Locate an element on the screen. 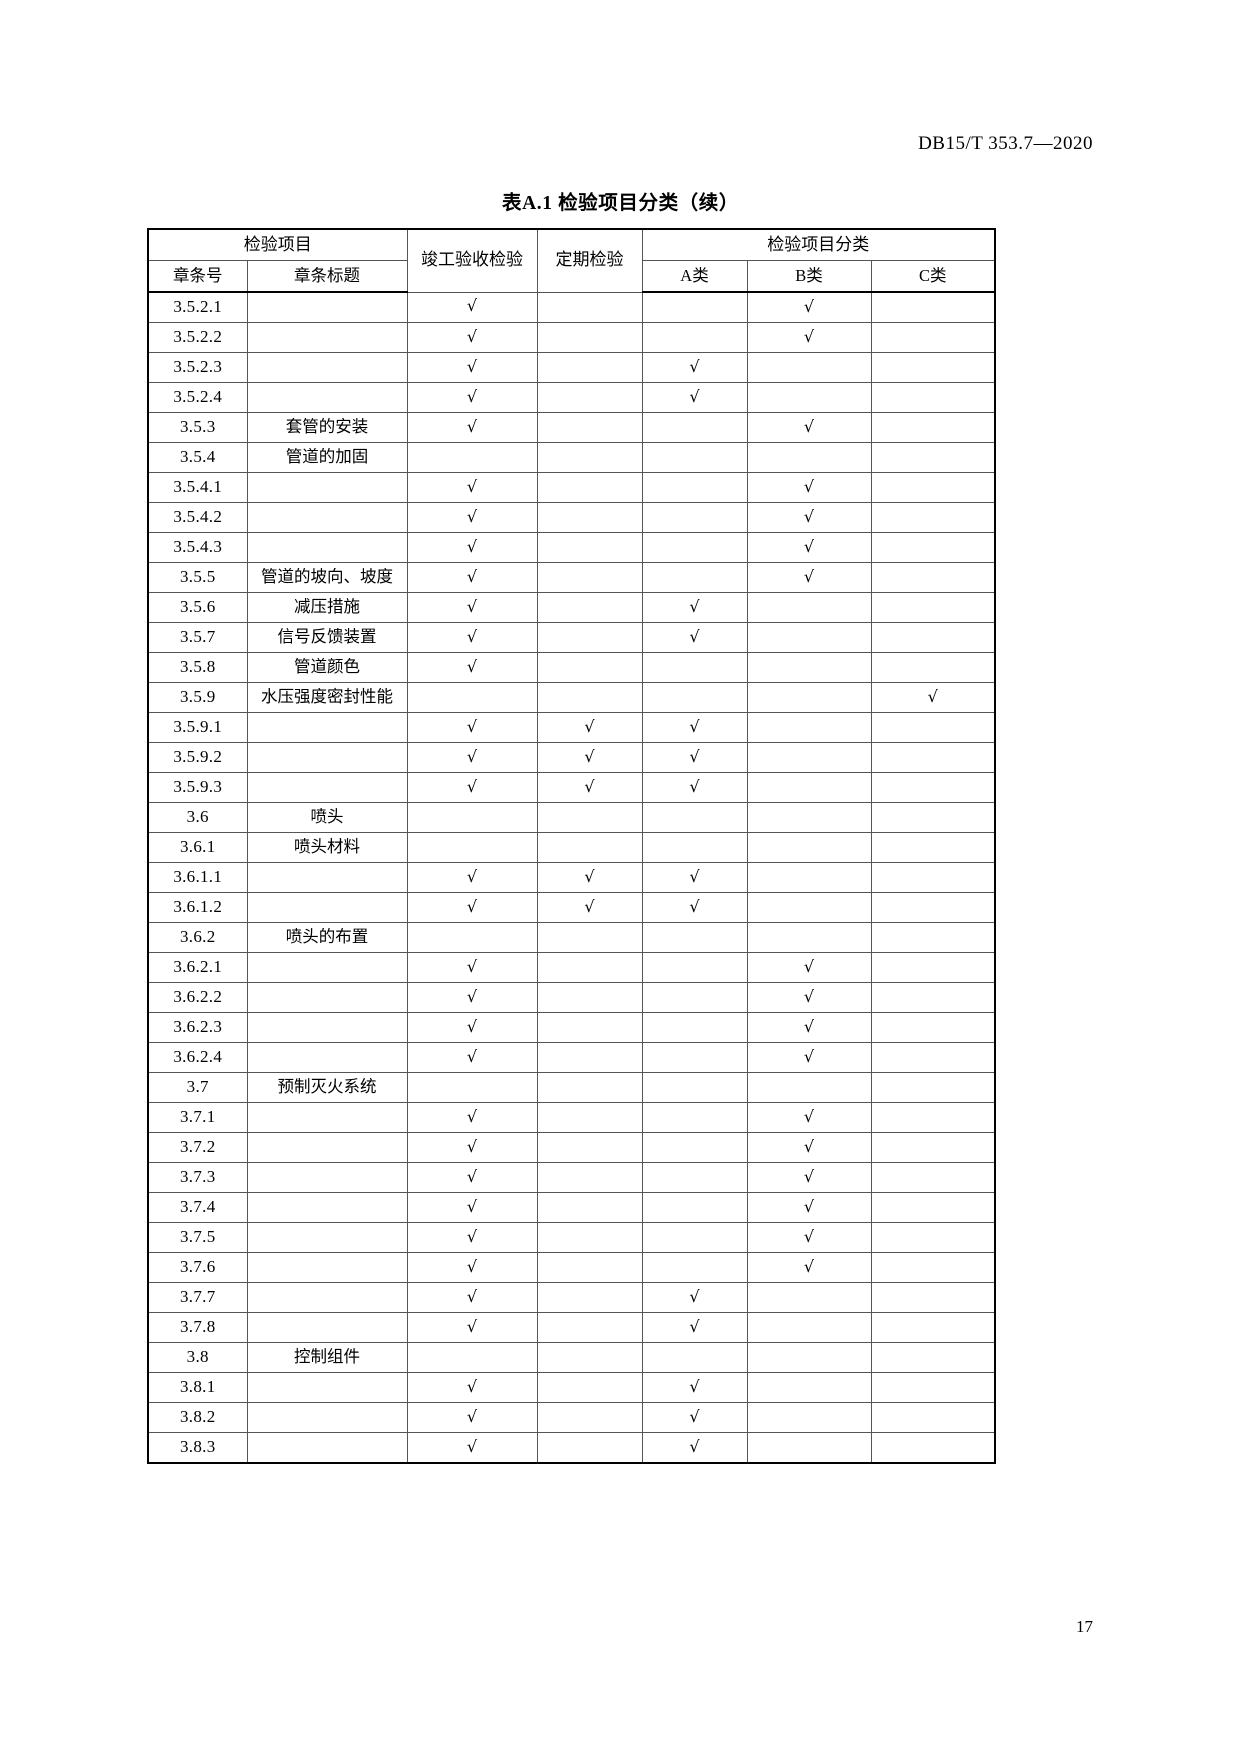 This screenshot has width=1241, height=1755. cell-clause-number: 3.7.3 is located at coordinates (197, 1177).